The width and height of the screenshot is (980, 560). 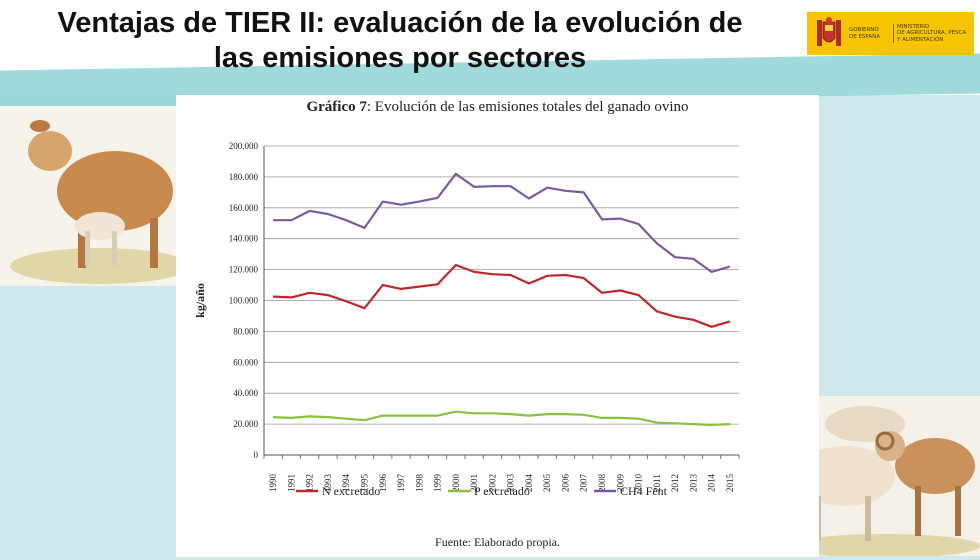 What do you see at coordinates (657, 483) in the screenshot?
I see `x-tick-label: 2011` at bounding box center [657, 483].